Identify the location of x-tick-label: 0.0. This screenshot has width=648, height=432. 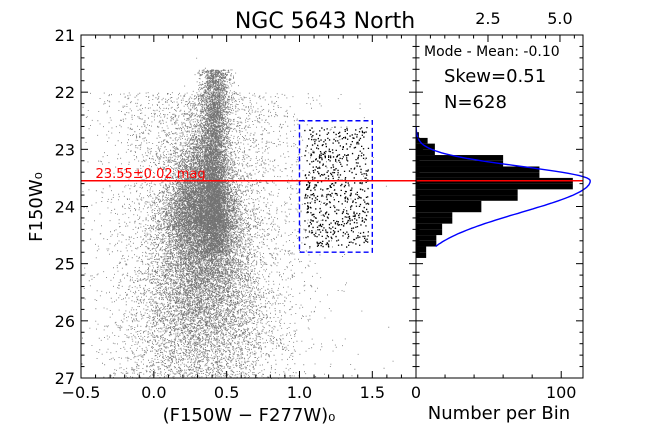
(153, 392).